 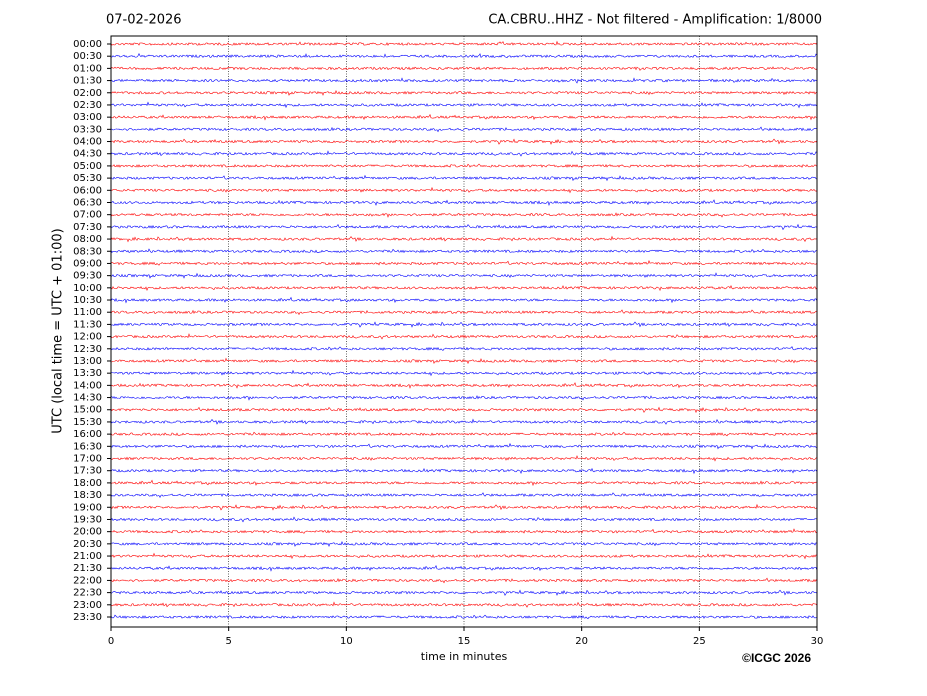 I want to click on y-tick-label: 13:00, so click(x=87, y=361).